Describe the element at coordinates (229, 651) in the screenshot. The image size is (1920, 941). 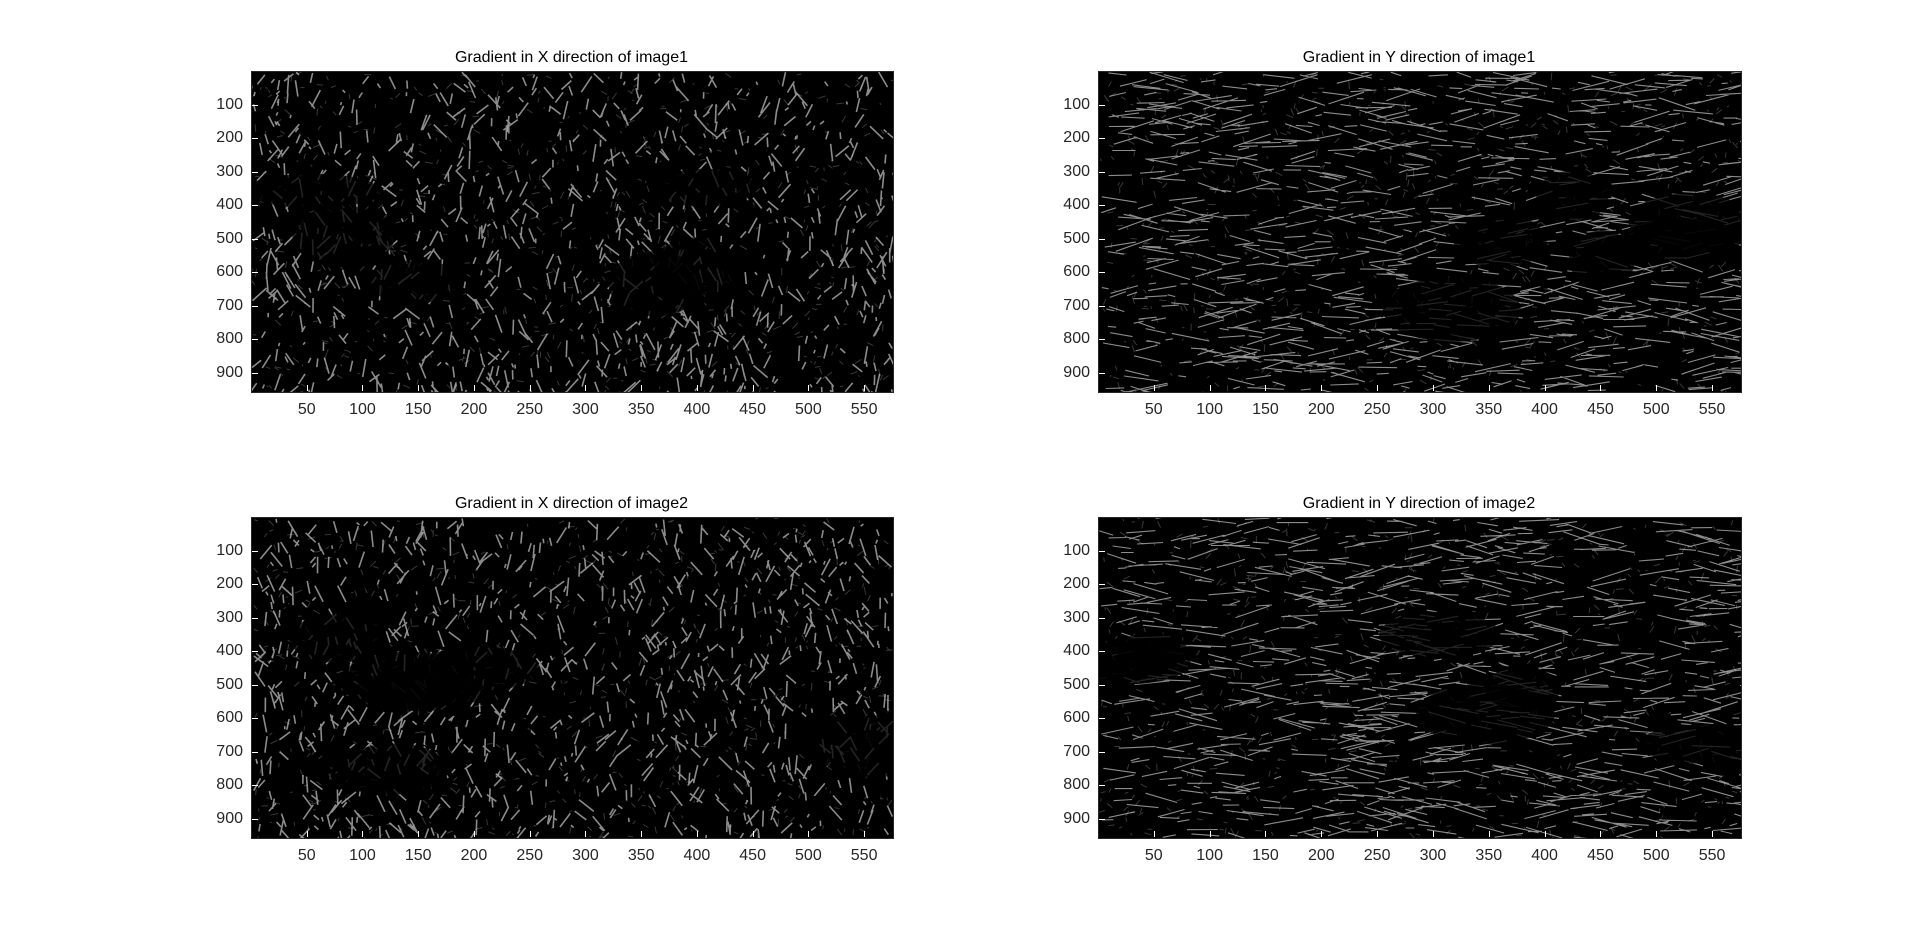
I see `y-tick-label: 400` at that location.